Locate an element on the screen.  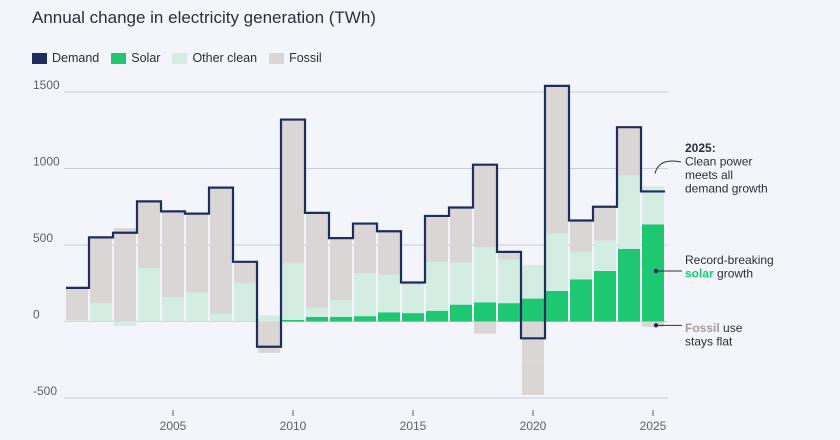
annotation-solar-line: solar growth is located at coordinates (719, 274).